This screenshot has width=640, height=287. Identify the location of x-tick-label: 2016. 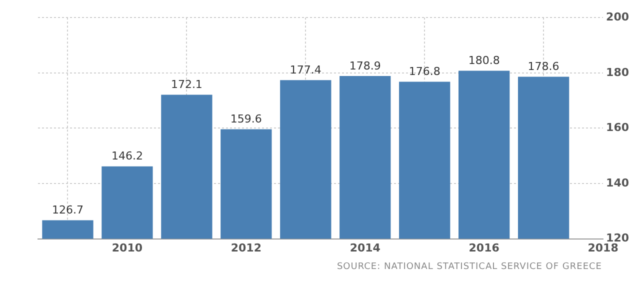
(484, 247).